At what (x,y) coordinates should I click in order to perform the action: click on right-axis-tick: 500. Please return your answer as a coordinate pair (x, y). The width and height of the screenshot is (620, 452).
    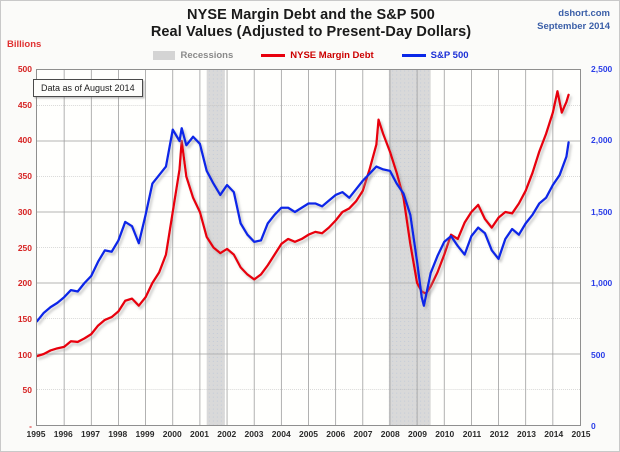
    Looking at the image, I should click on (598, 354).